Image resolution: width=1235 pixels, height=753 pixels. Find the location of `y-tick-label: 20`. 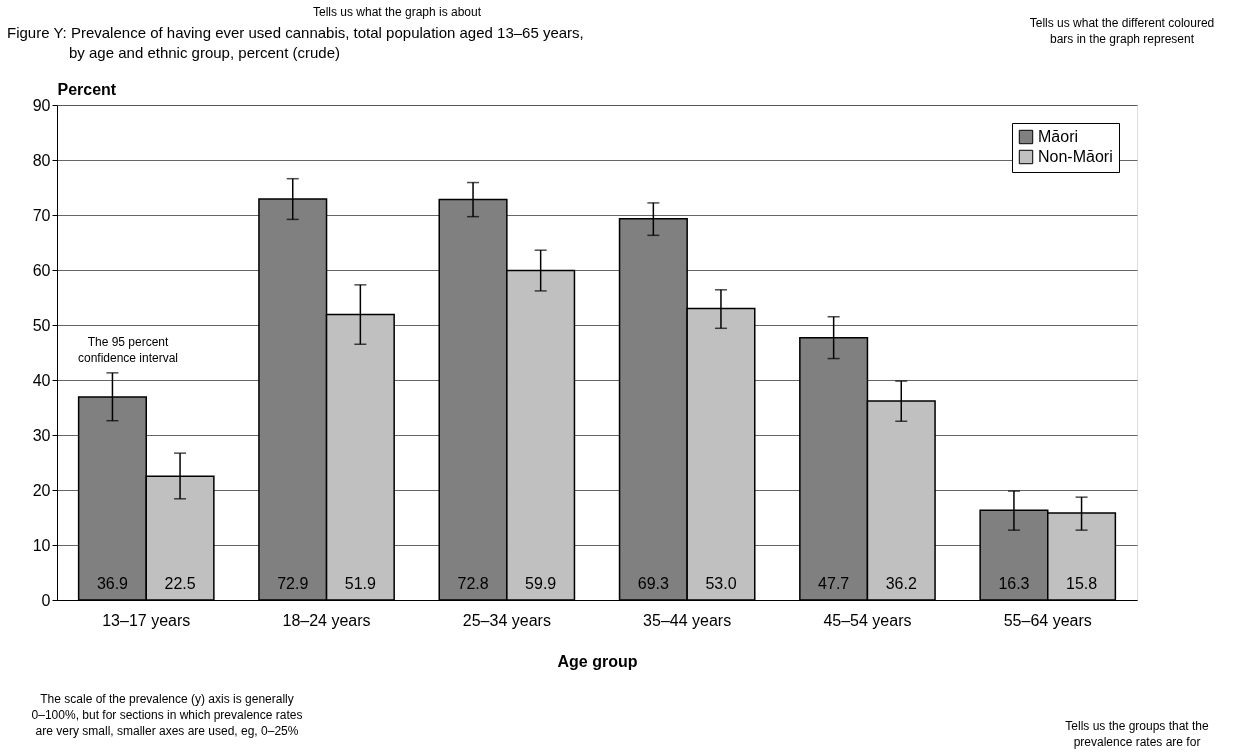

y-tick-label: 20 is located at coordinates (41, 490).